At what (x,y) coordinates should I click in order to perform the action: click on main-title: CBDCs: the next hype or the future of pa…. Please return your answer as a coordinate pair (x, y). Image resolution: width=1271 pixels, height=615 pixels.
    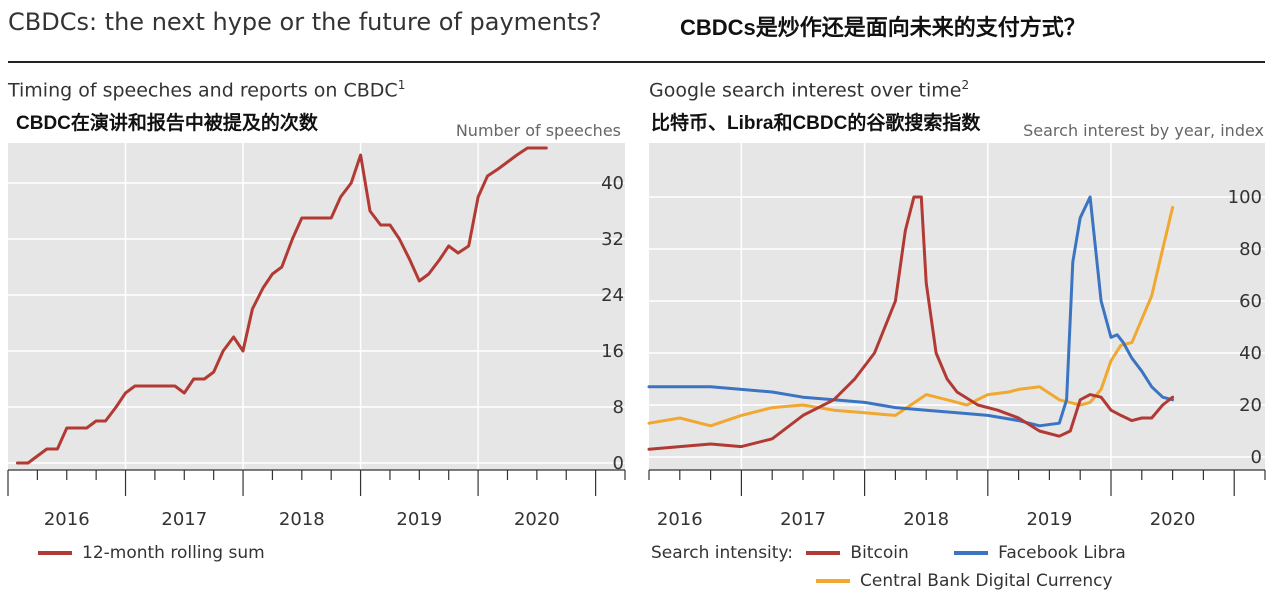
    Looking at the image, I should click on (305, 22).